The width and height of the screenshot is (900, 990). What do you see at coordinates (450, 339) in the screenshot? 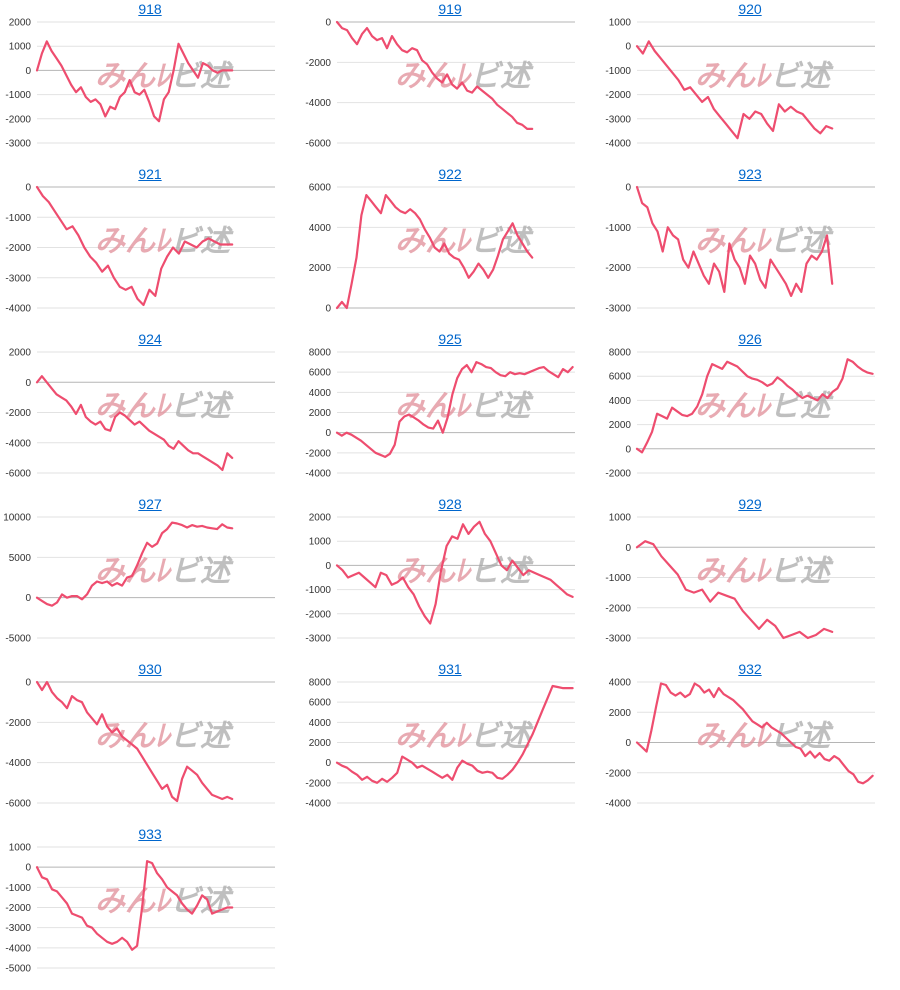
I see `chart-title-link: 925` at bounding box center [450, 339].